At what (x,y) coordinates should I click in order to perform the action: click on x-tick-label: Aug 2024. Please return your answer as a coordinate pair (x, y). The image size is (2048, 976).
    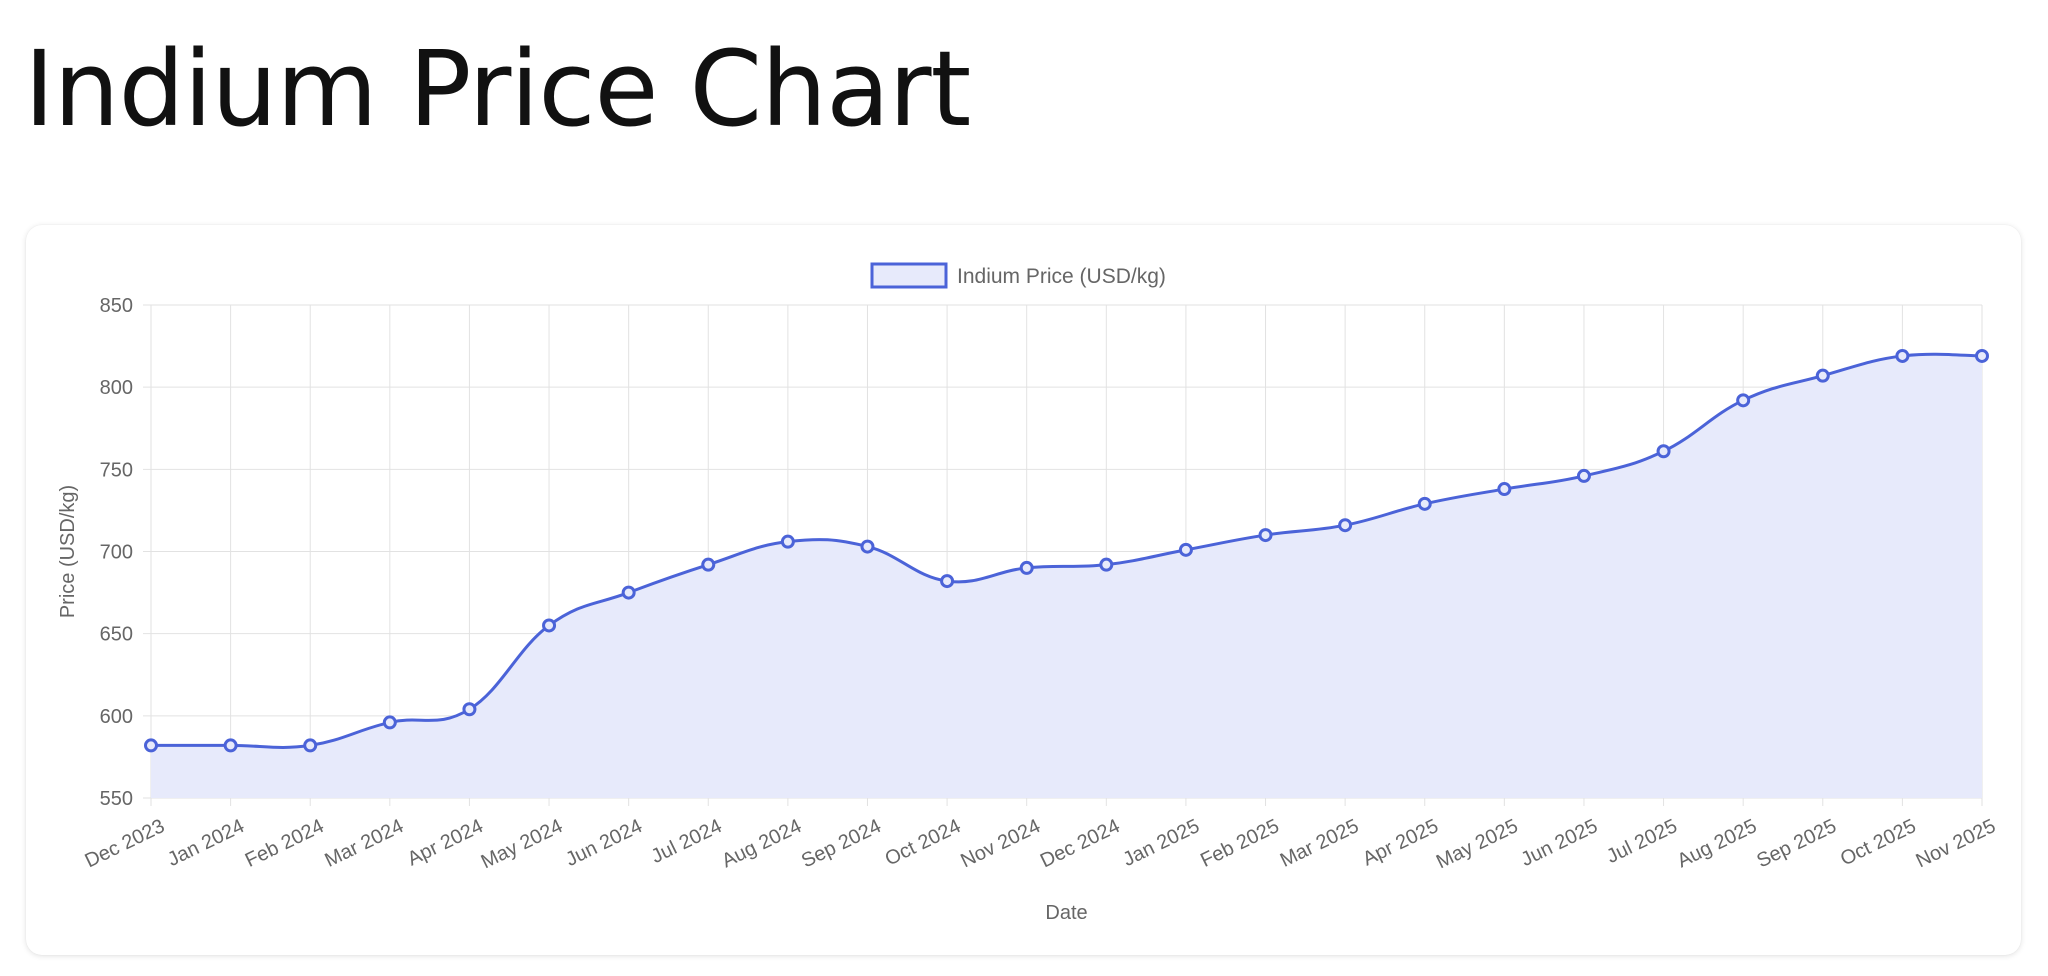
    Looking at the image, I should click on (761, 843).